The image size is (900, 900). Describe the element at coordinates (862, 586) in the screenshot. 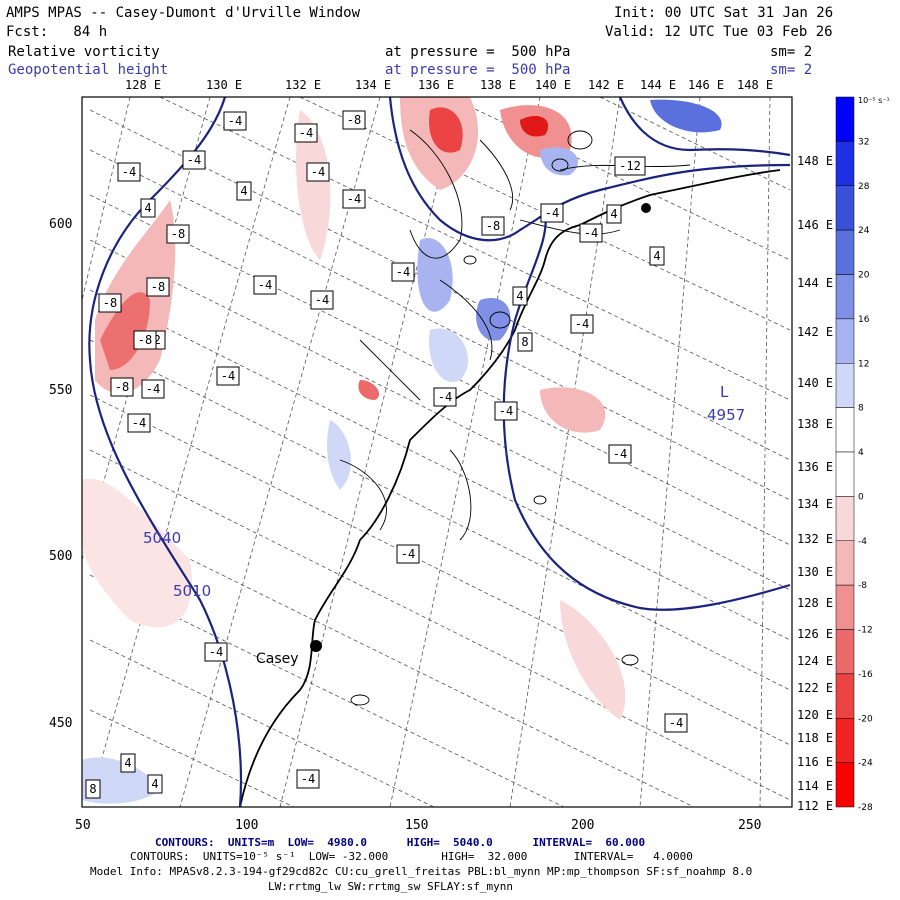

I see `colorbar-label: -8` at that location.